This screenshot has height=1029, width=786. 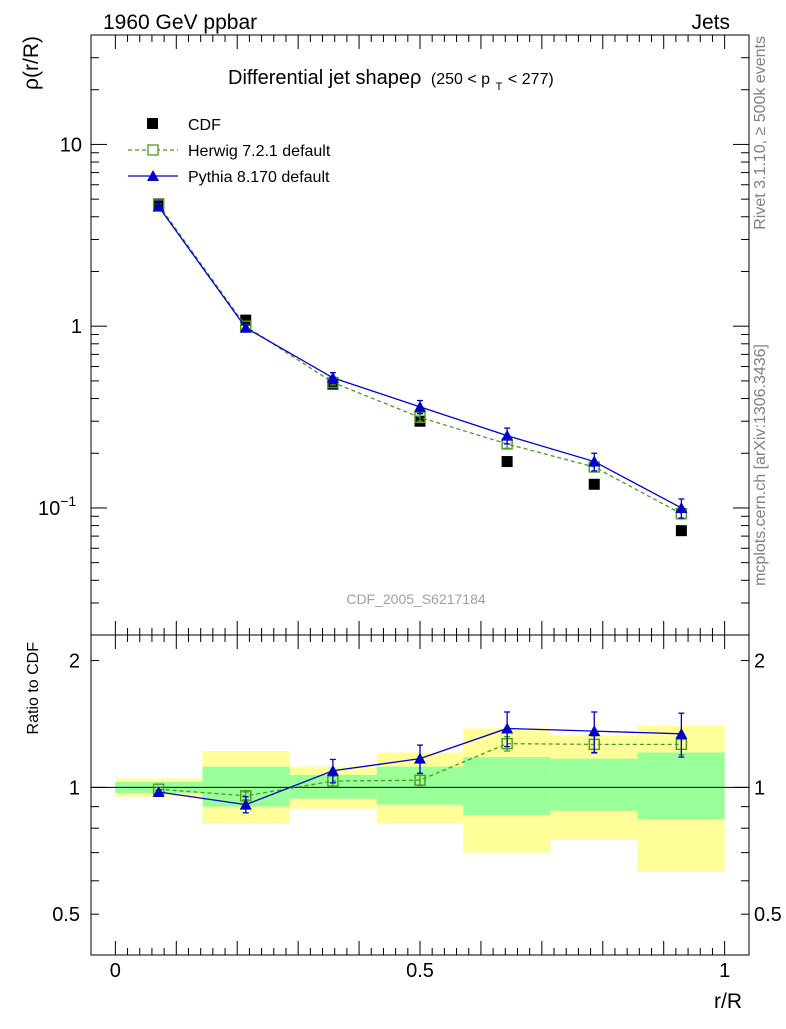 What do you see at coordinates (760, 465) in the screenshot?
I see `mcplots-url-label: mcplots.cern.ch [arXiv:1306.3436]` at bounding box center [760, 465].